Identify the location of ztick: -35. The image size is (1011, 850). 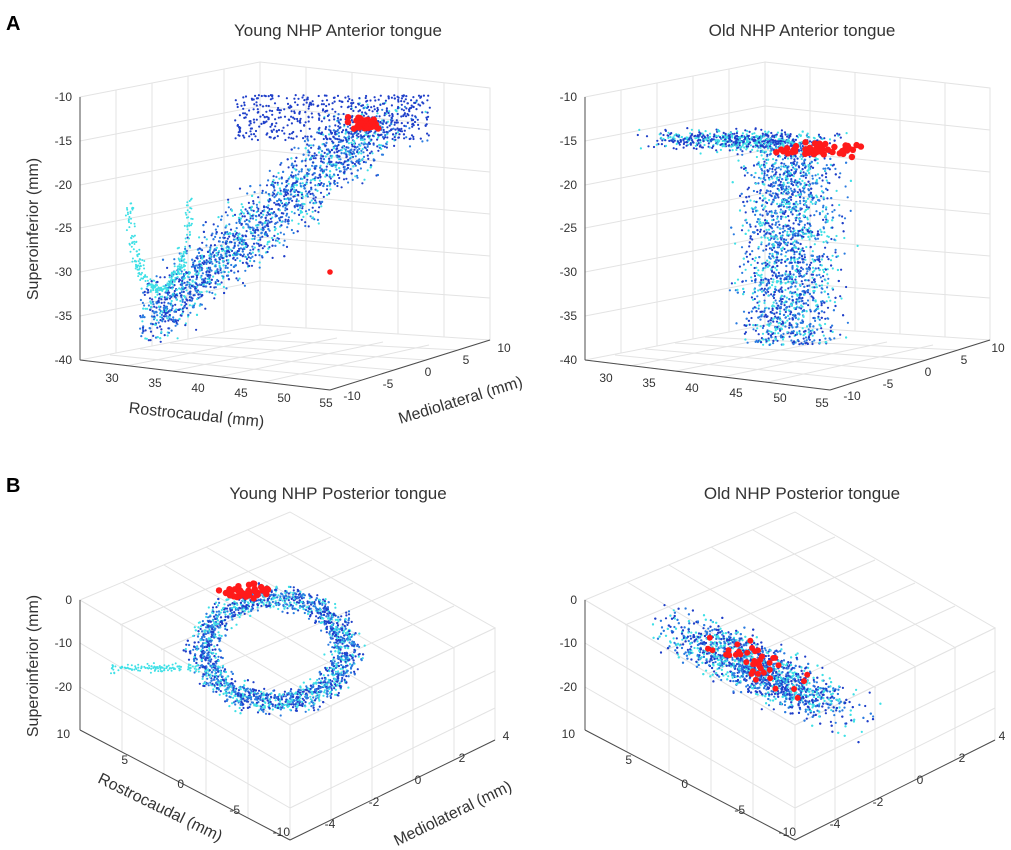
(64, 316).